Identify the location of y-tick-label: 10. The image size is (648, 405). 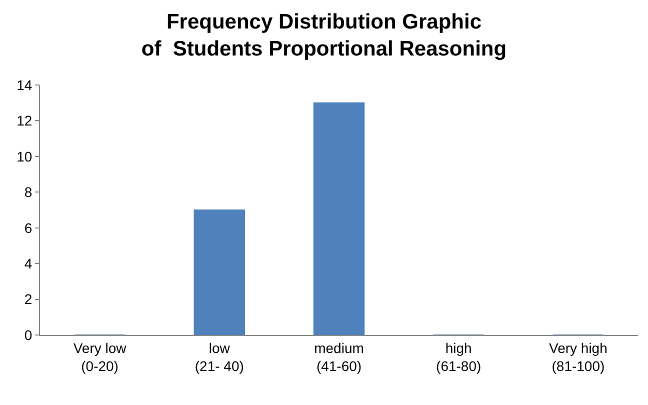
(24, 156).